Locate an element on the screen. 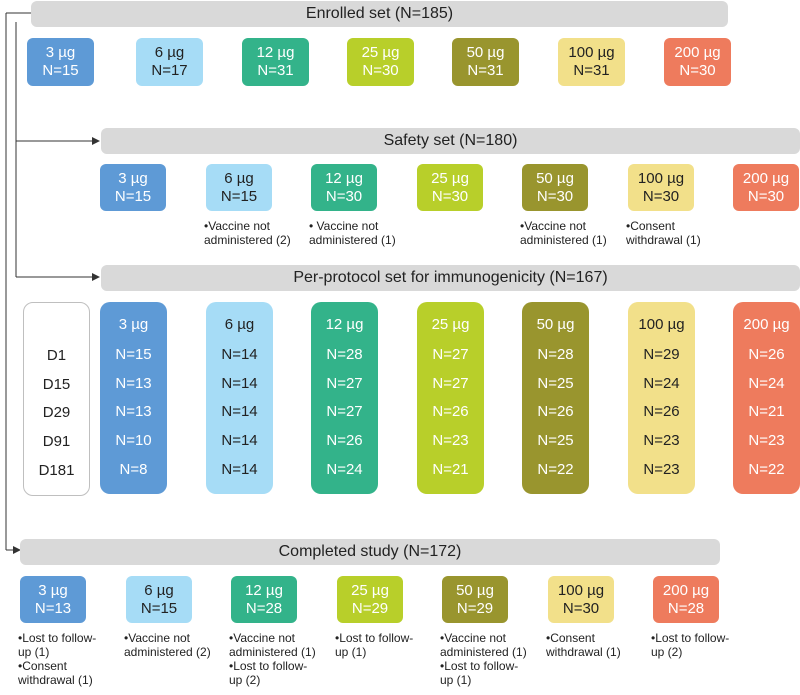 The width and height of the screenshot is (800, 695). enrolled-group-50ug: 50 µg N=31 is located at coordinates (485, 62).